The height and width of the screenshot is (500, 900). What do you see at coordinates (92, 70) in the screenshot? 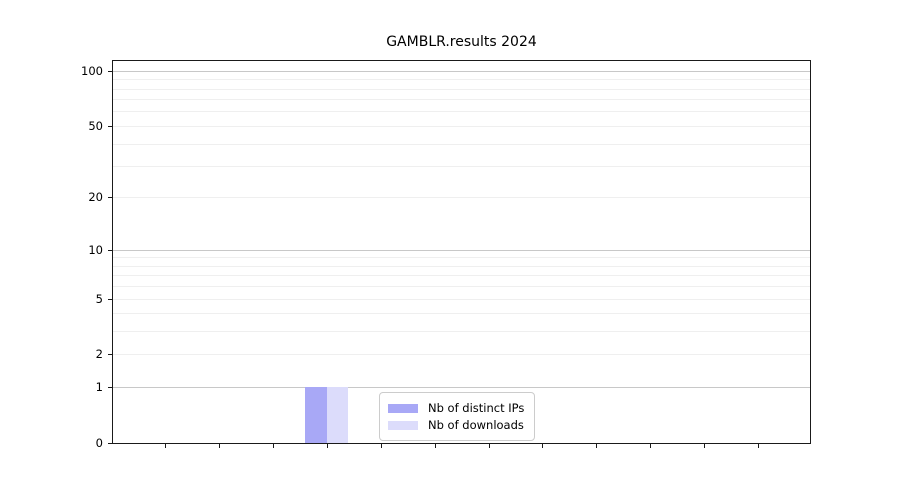
I see `y-tick-label: 100` at bounding box center [92, 70].